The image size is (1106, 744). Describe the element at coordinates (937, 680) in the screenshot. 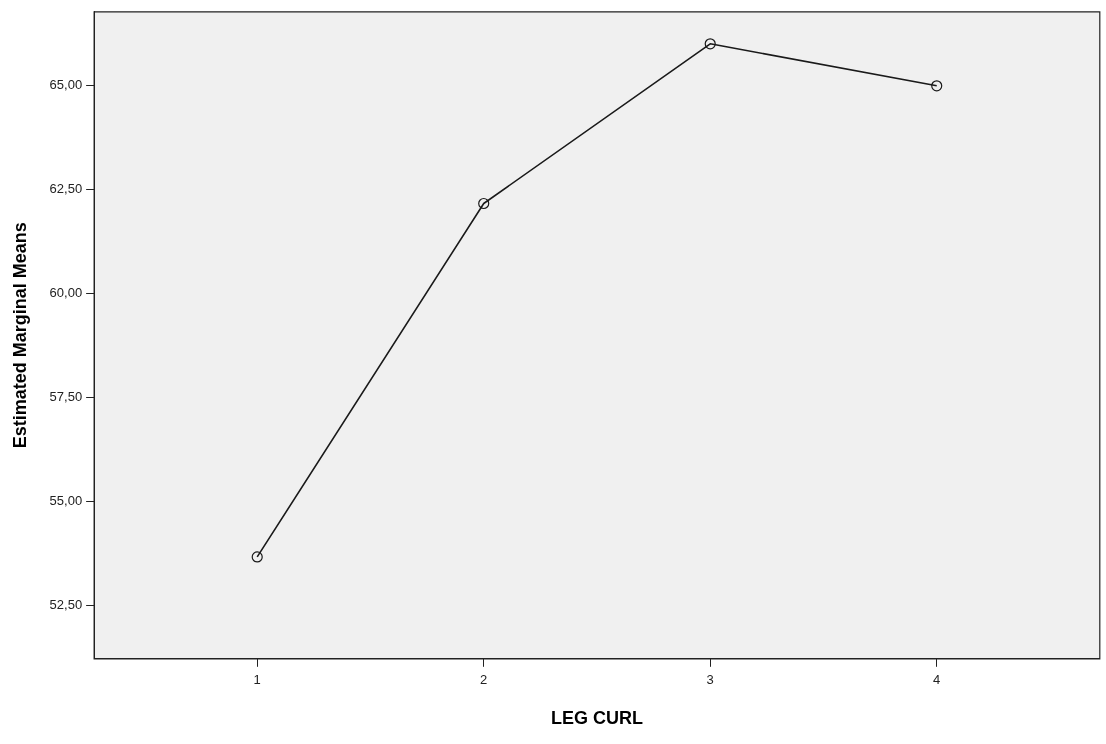

I see `x-tick-label: 4` at that location.